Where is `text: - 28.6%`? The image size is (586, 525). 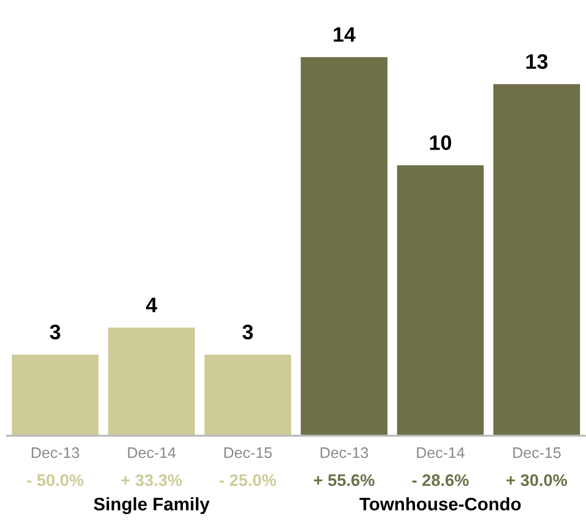 text: - 28.6% is located at coordinates (440, 480).